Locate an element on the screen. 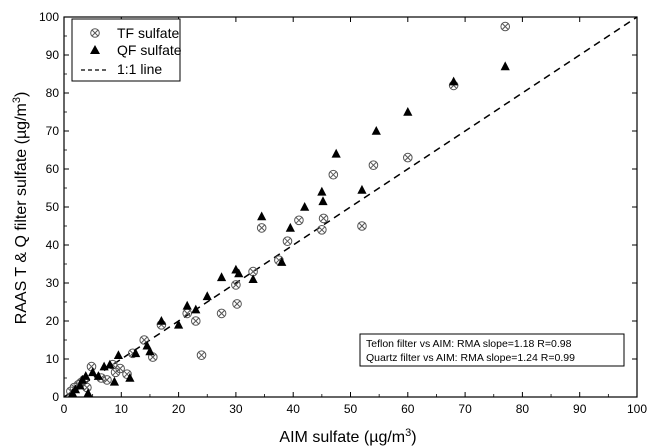 This screenshot has width=654, height=448. x-tick-label: 20 is located at coordinates (179, 409).